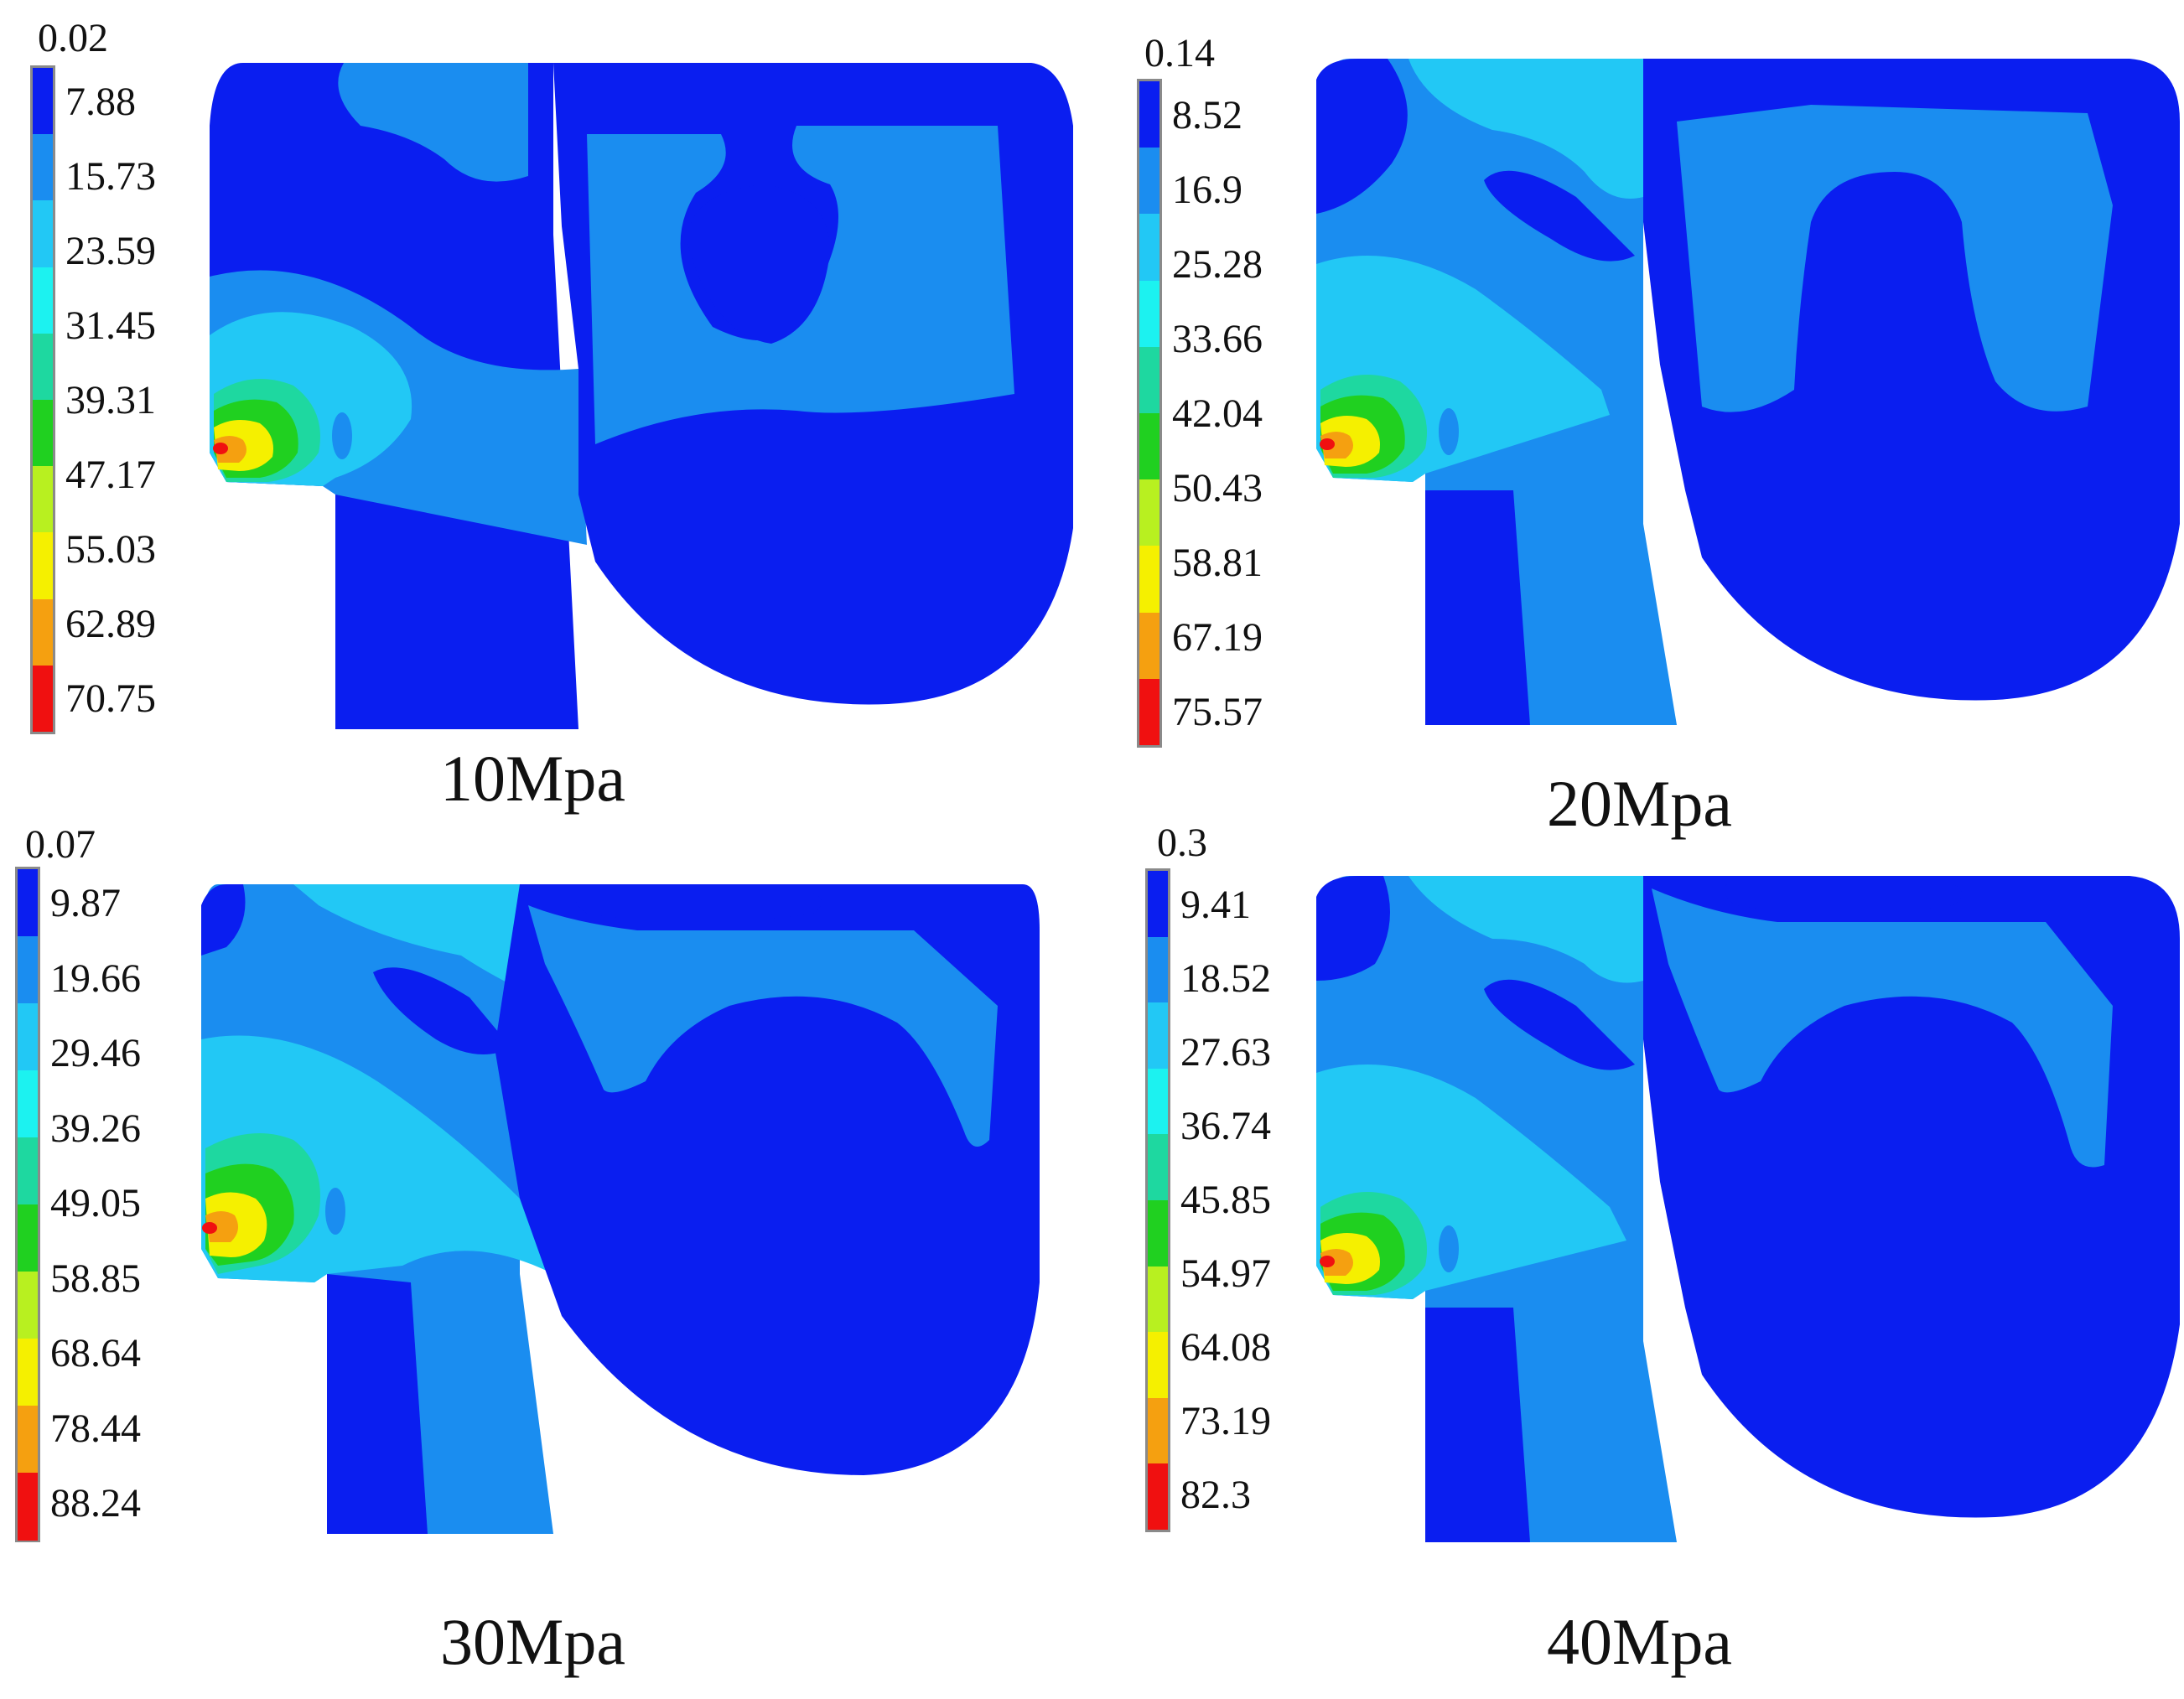 The height and width of the screenshot is (1699, 2184). Describe the element at coordinates (1639, 803) in the screenshot. I see `panel-caption: 20Mpa` at that location.